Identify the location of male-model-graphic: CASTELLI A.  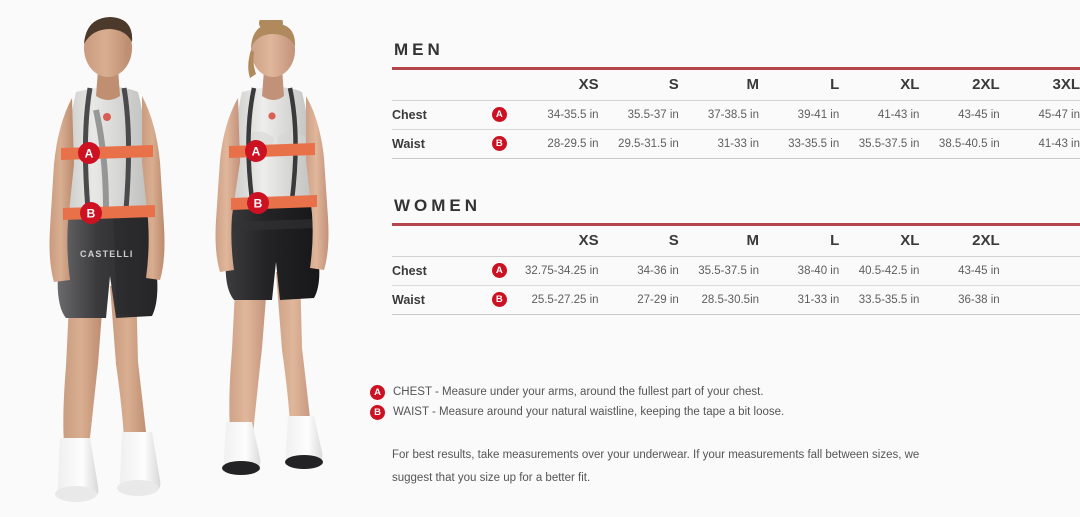
(107, 259).